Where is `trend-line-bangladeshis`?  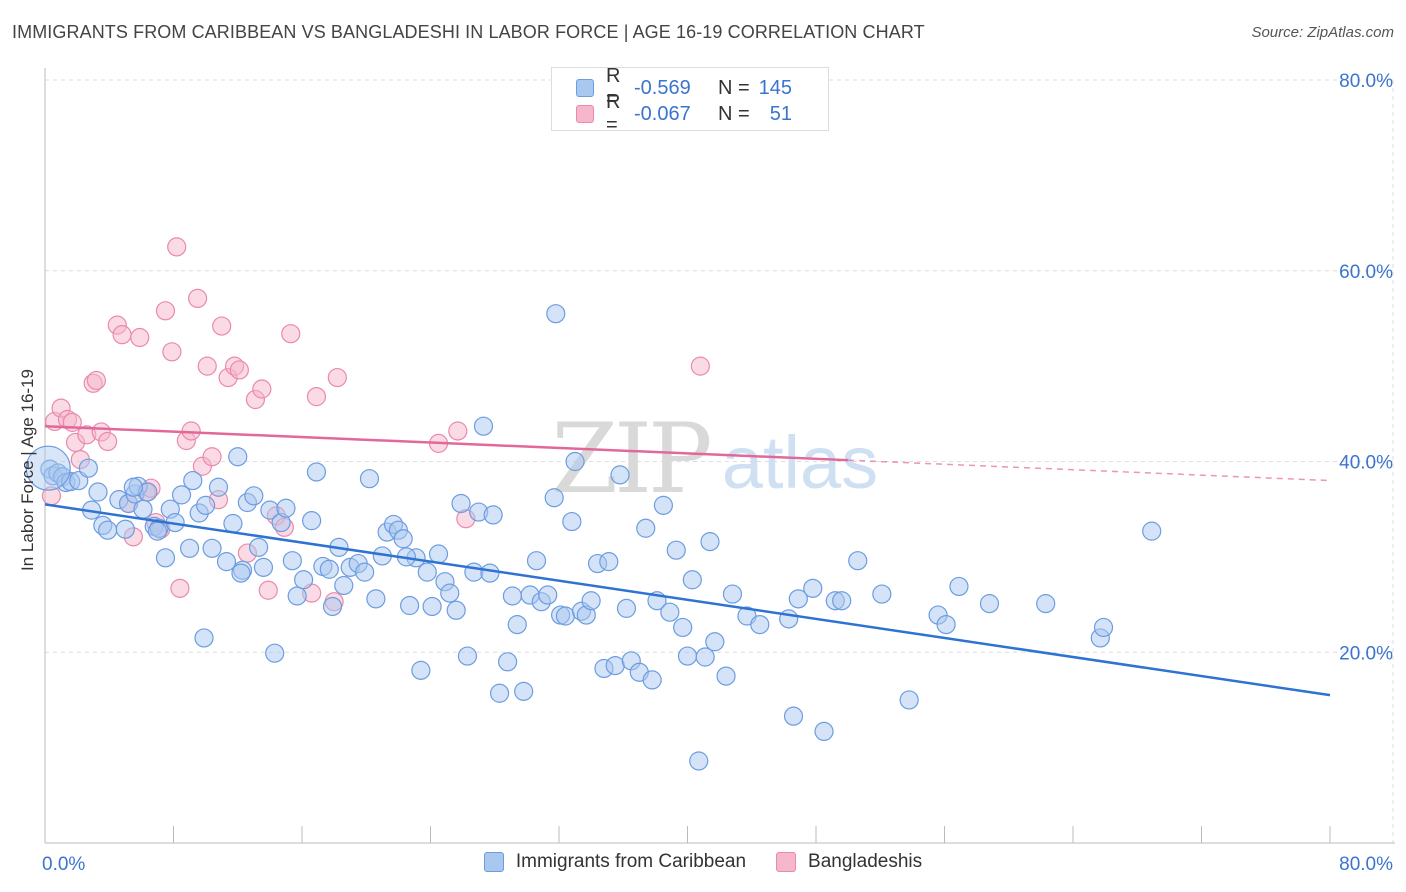 trend-line-bangladeshis is located at coordinates (446, 443).